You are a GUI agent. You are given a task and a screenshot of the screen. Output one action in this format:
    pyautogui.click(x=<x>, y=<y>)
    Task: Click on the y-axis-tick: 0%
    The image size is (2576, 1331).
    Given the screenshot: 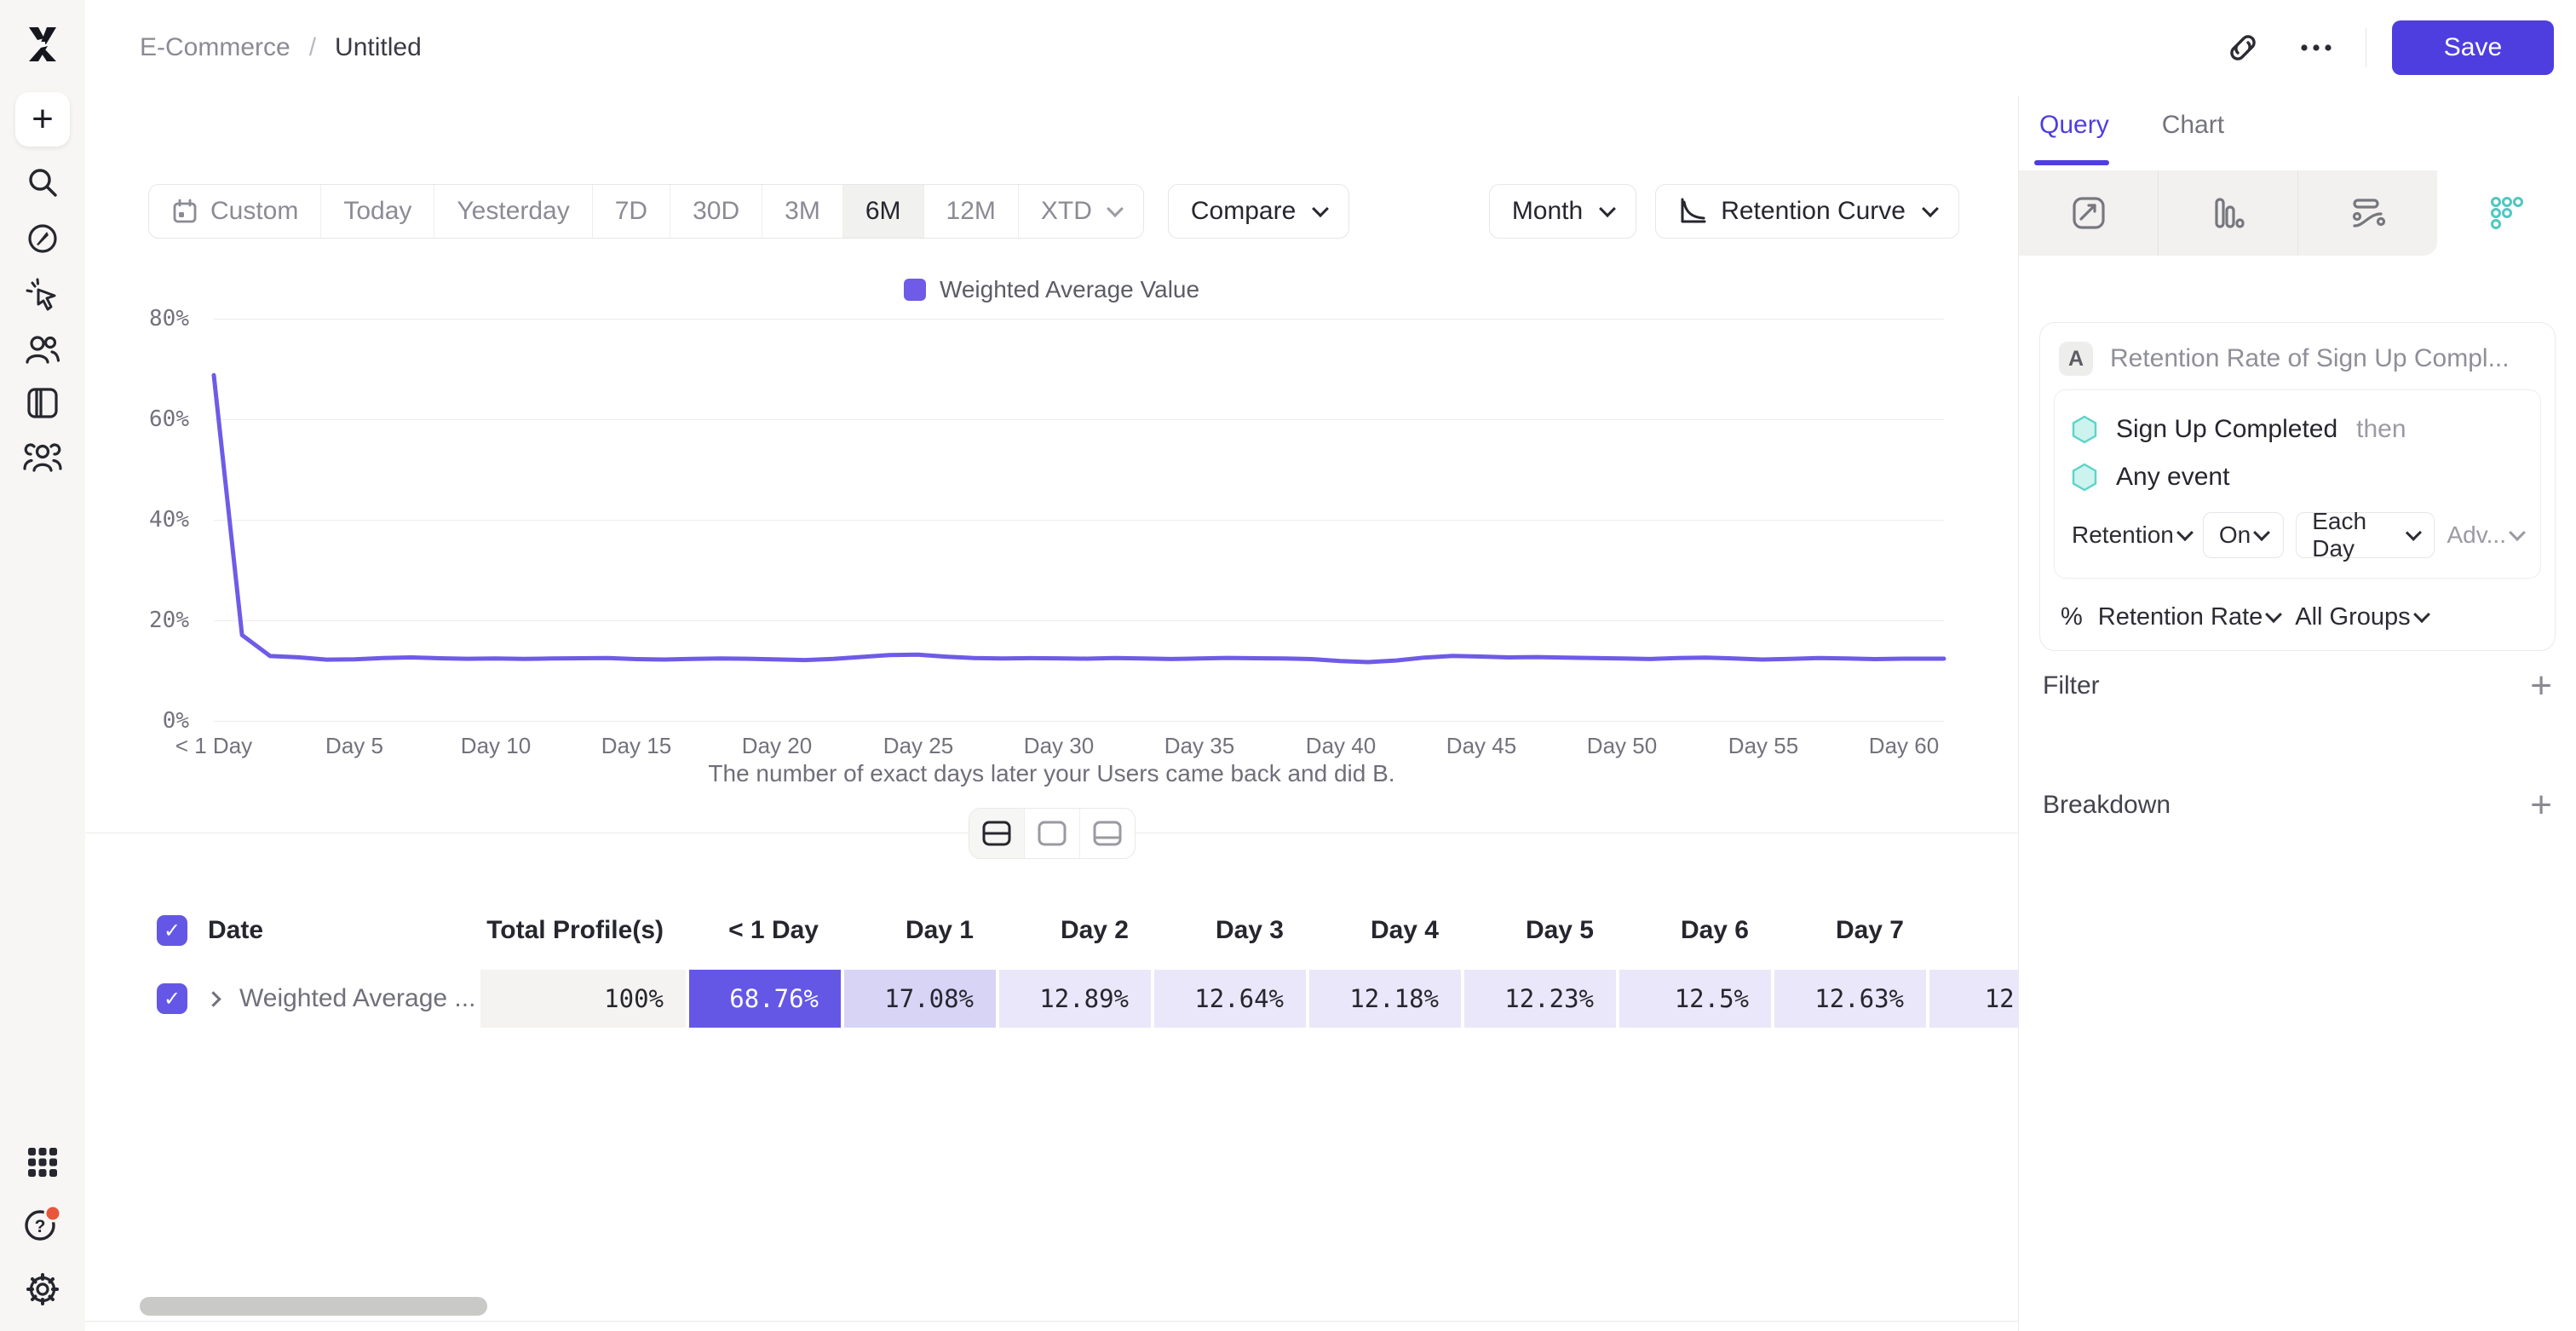 What is the action you would take?
    pyautogui.click(x=176, y=721)
    